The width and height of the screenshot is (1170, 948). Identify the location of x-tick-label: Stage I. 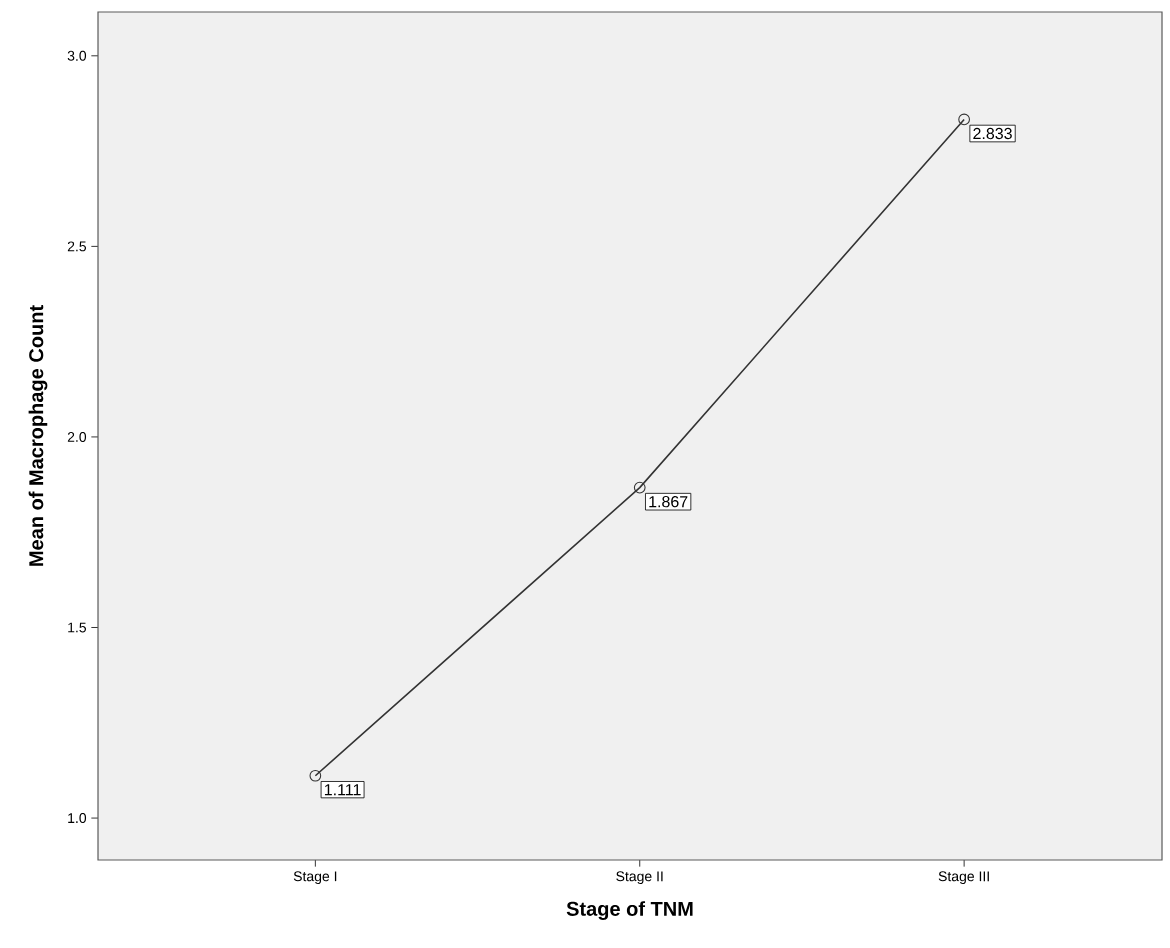
(315, 878).